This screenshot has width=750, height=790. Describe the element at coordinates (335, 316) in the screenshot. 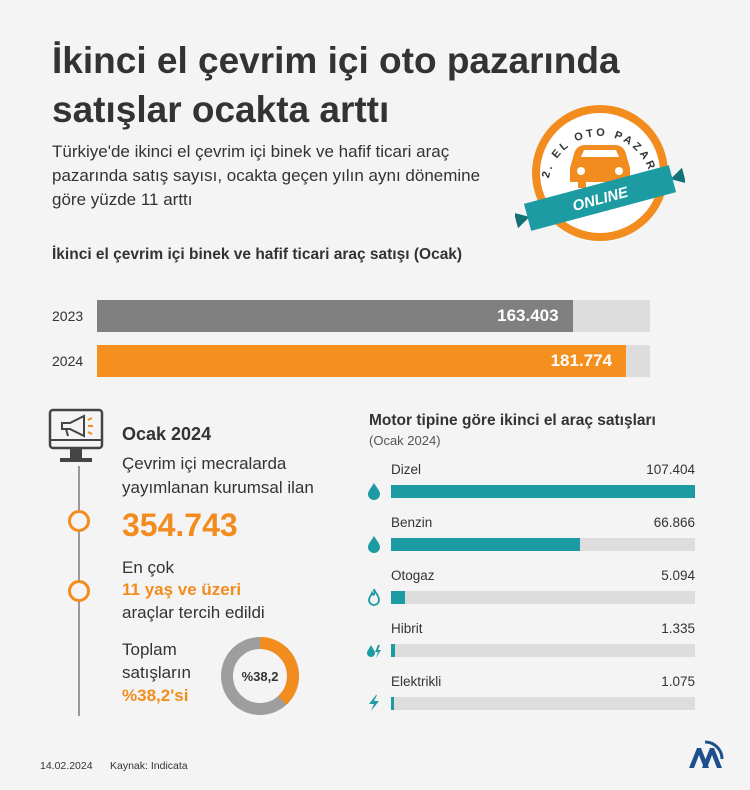

I see `year-bar-2023: 163.403` at that location.